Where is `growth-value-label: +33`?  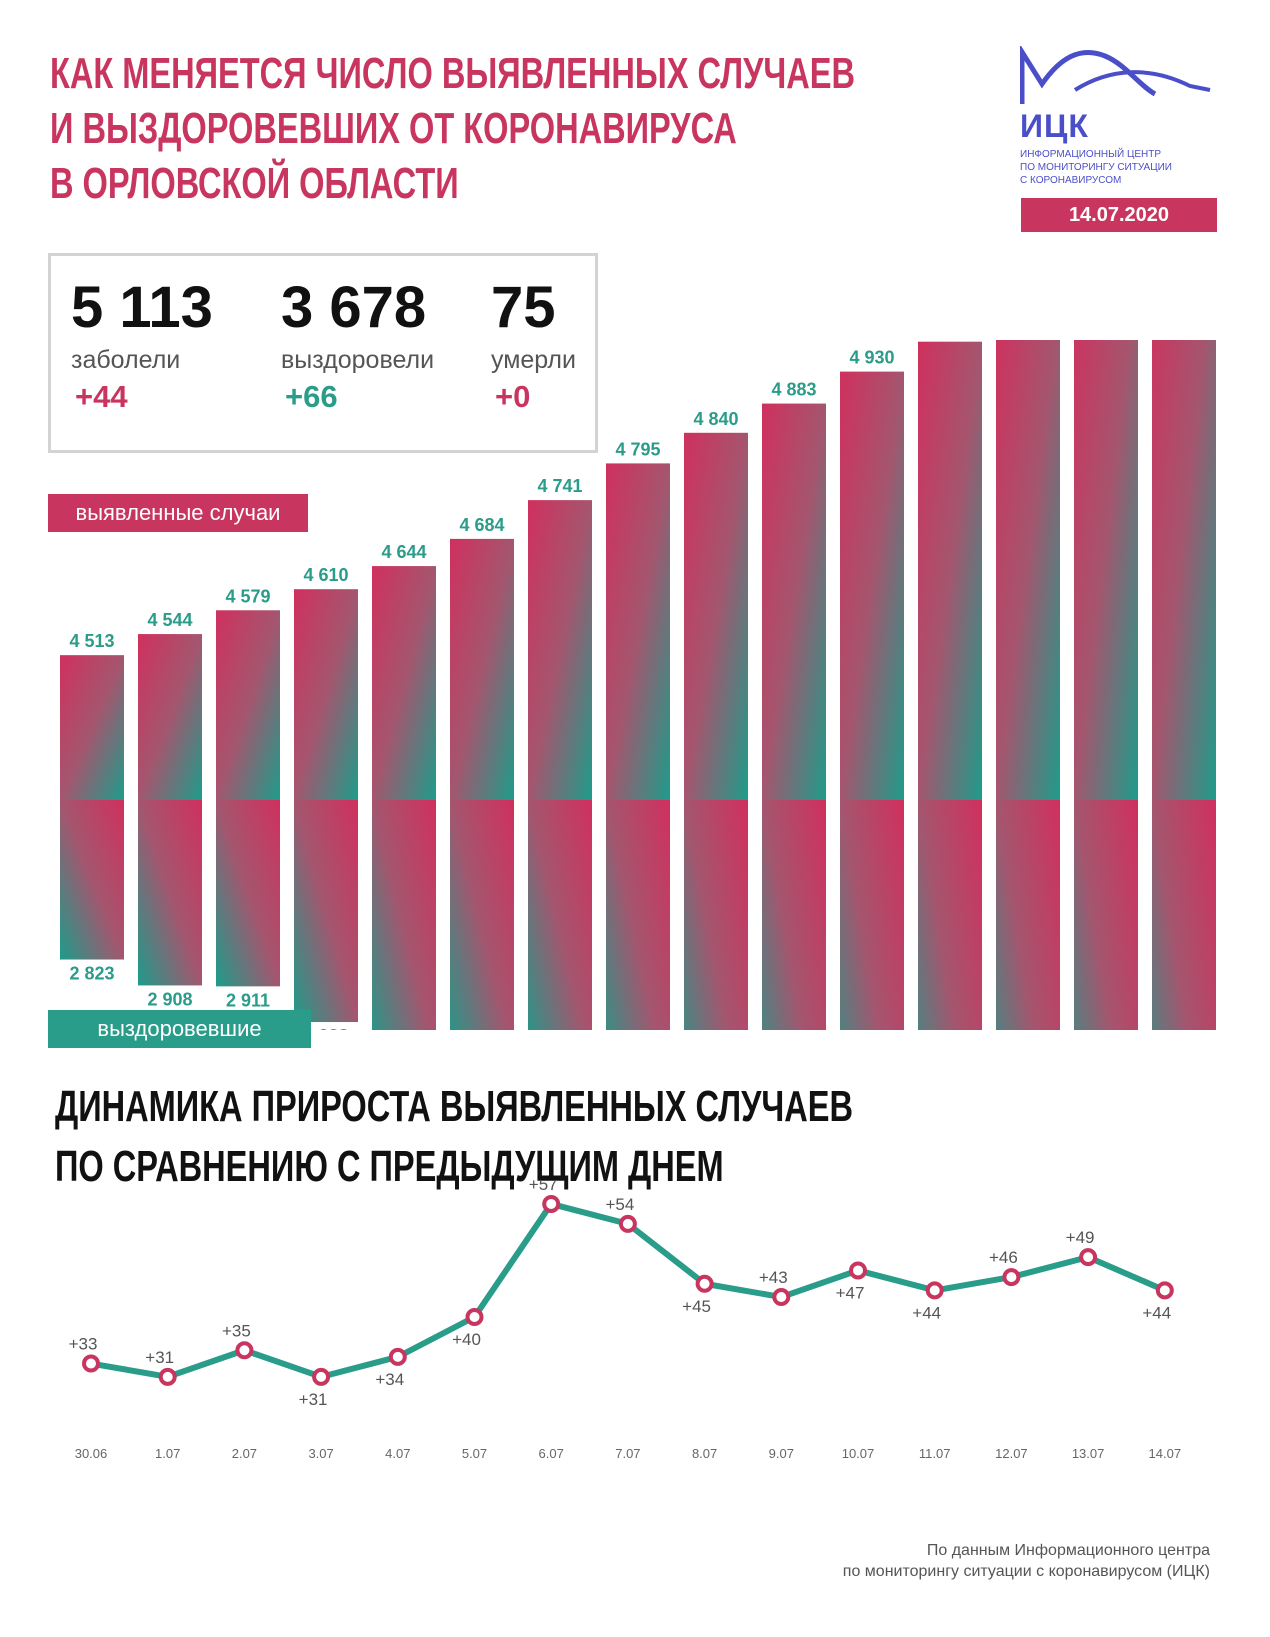
growth-value-label: +33 is located at coordinates (83, 1344).